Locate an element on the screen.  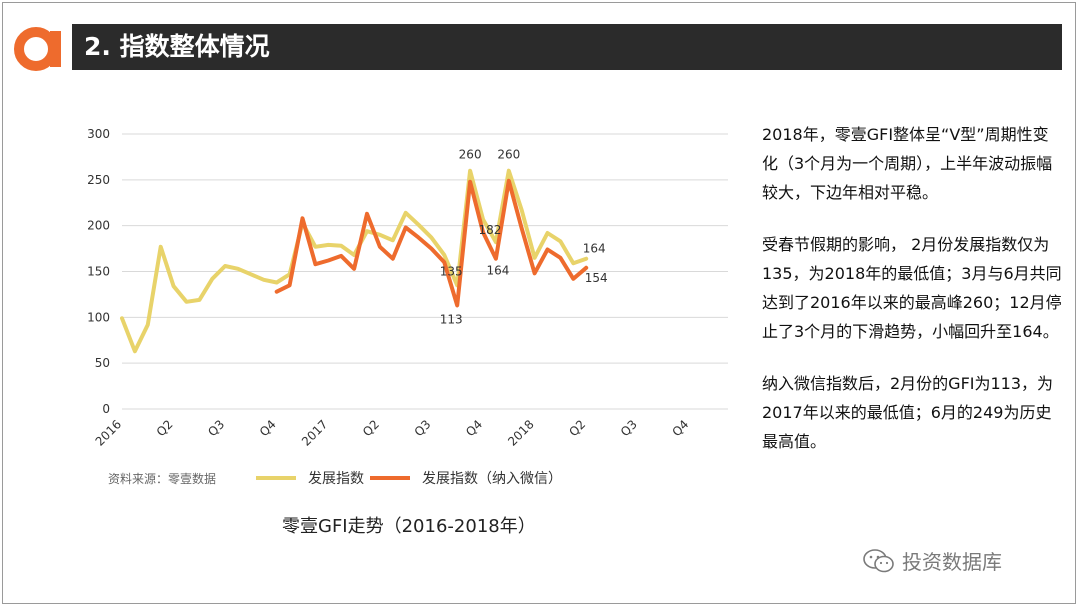
letter-a-logo is located at coordinates (37, 49).